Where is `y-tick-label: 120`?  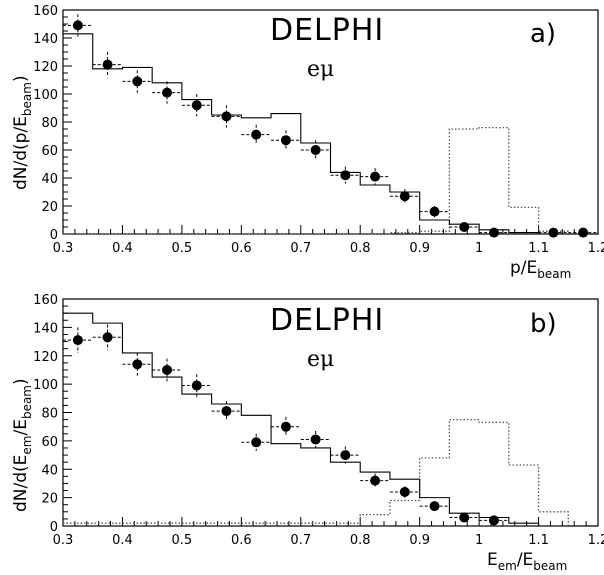 y-tick-label: 120 is located at coordinates (45, 67).